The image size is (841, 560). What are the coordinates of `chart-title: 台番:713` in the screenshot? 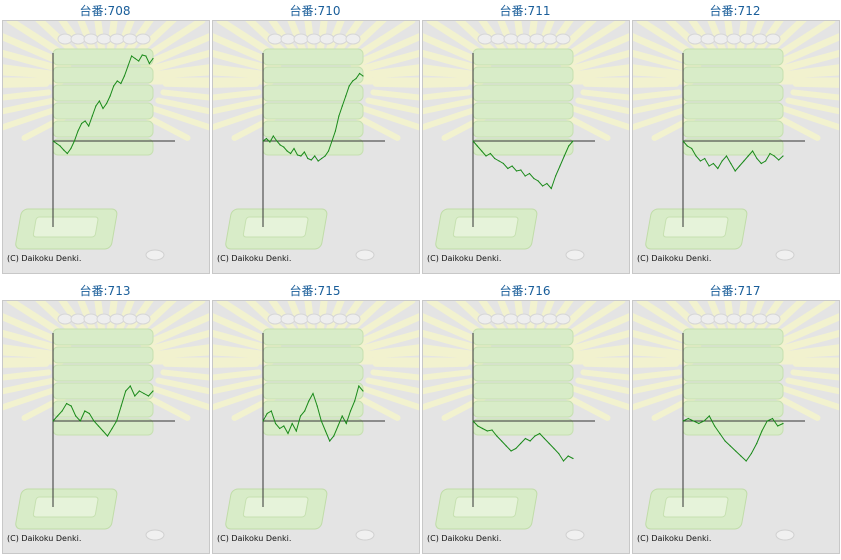 It's located at (105, 291).